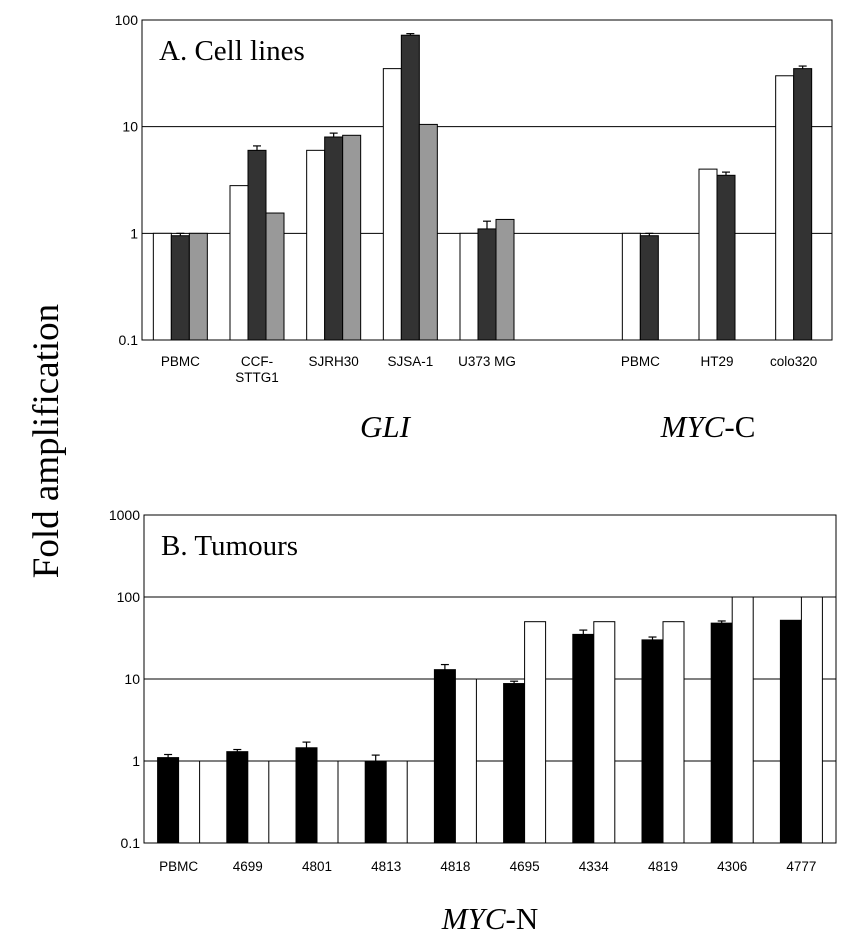 The height and width of the screenshot is (943, 847). What do you see at coordinates (317, 866) in the screenshot?
I see `x-tick-label: 4801` at bounding box center [317, 866].